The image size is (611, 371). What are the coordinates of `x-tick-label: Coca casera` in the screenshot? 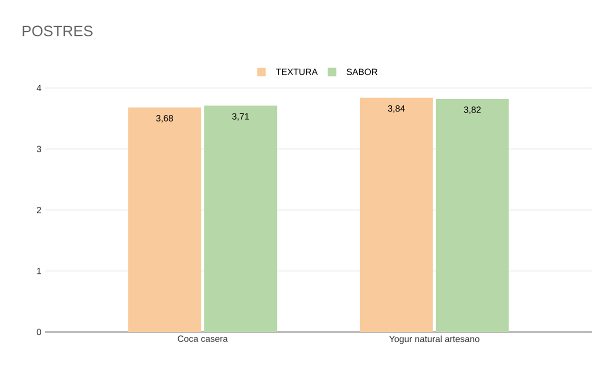 It's located at (203, 339).